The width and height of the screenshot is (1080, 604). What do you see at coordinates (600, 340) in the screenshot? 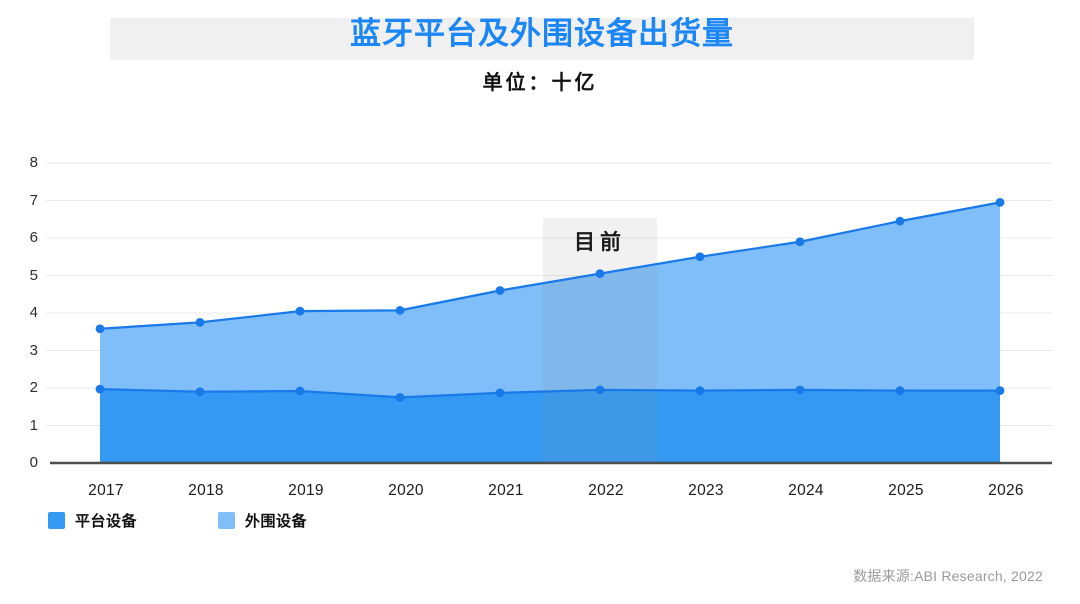
I see `current-year-band` at bounding box center [600, 340].